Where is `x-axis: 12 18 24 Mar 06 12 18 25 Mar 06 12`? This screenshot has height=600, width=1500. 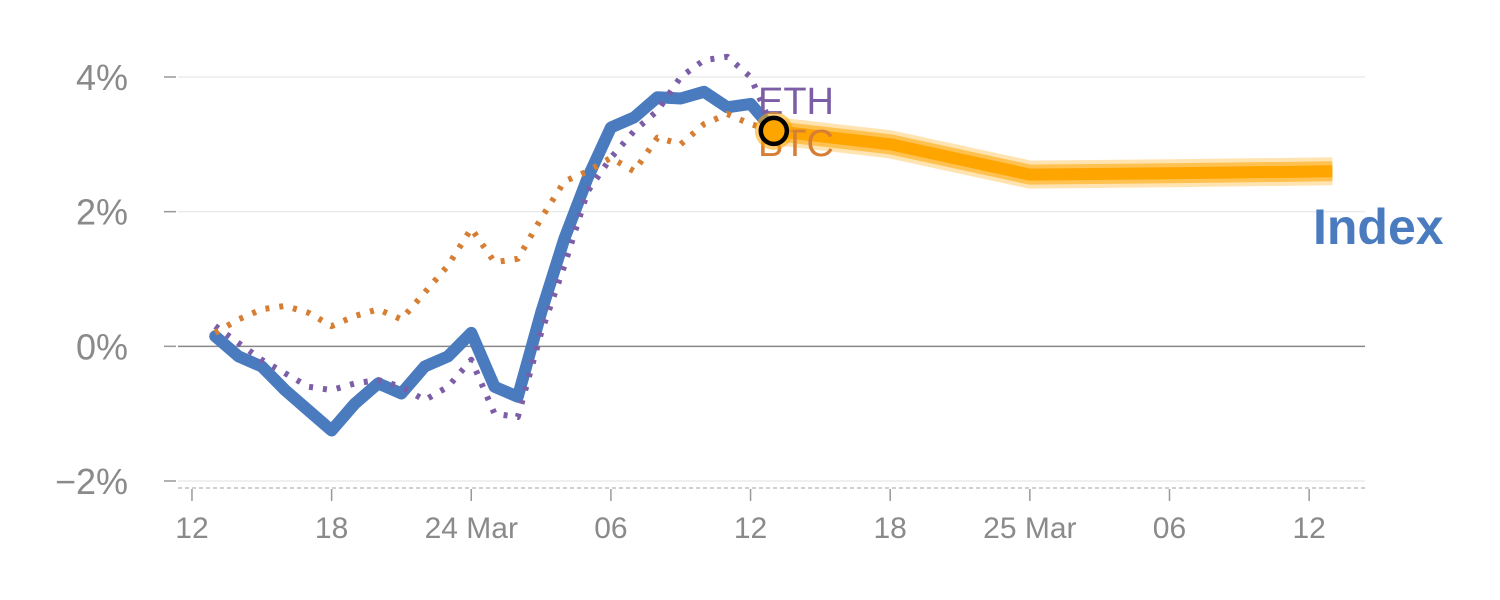
x-axis: 12 18 24 Mar 06 12 18 25 Mar 06 12 is located at coordinates (770, 516).